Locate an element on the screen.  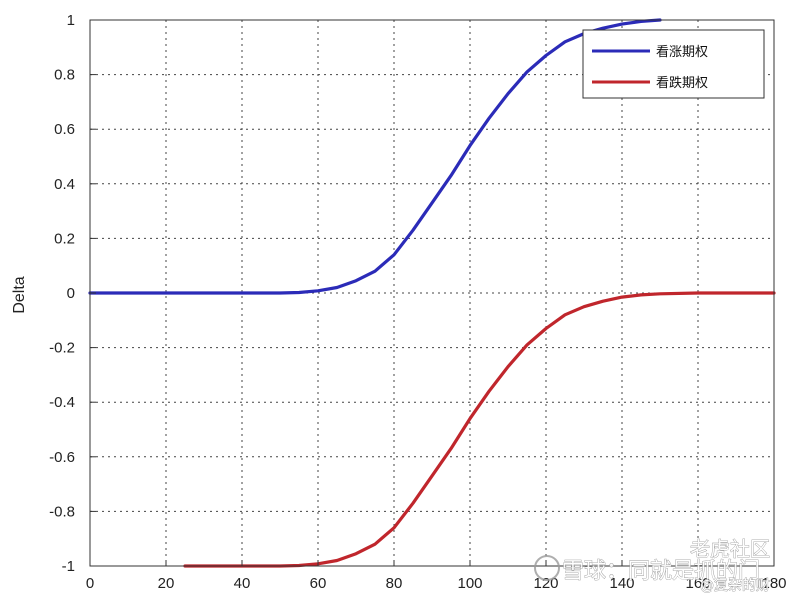
x-tick-label: 40 is located at coordinates (242, 583).